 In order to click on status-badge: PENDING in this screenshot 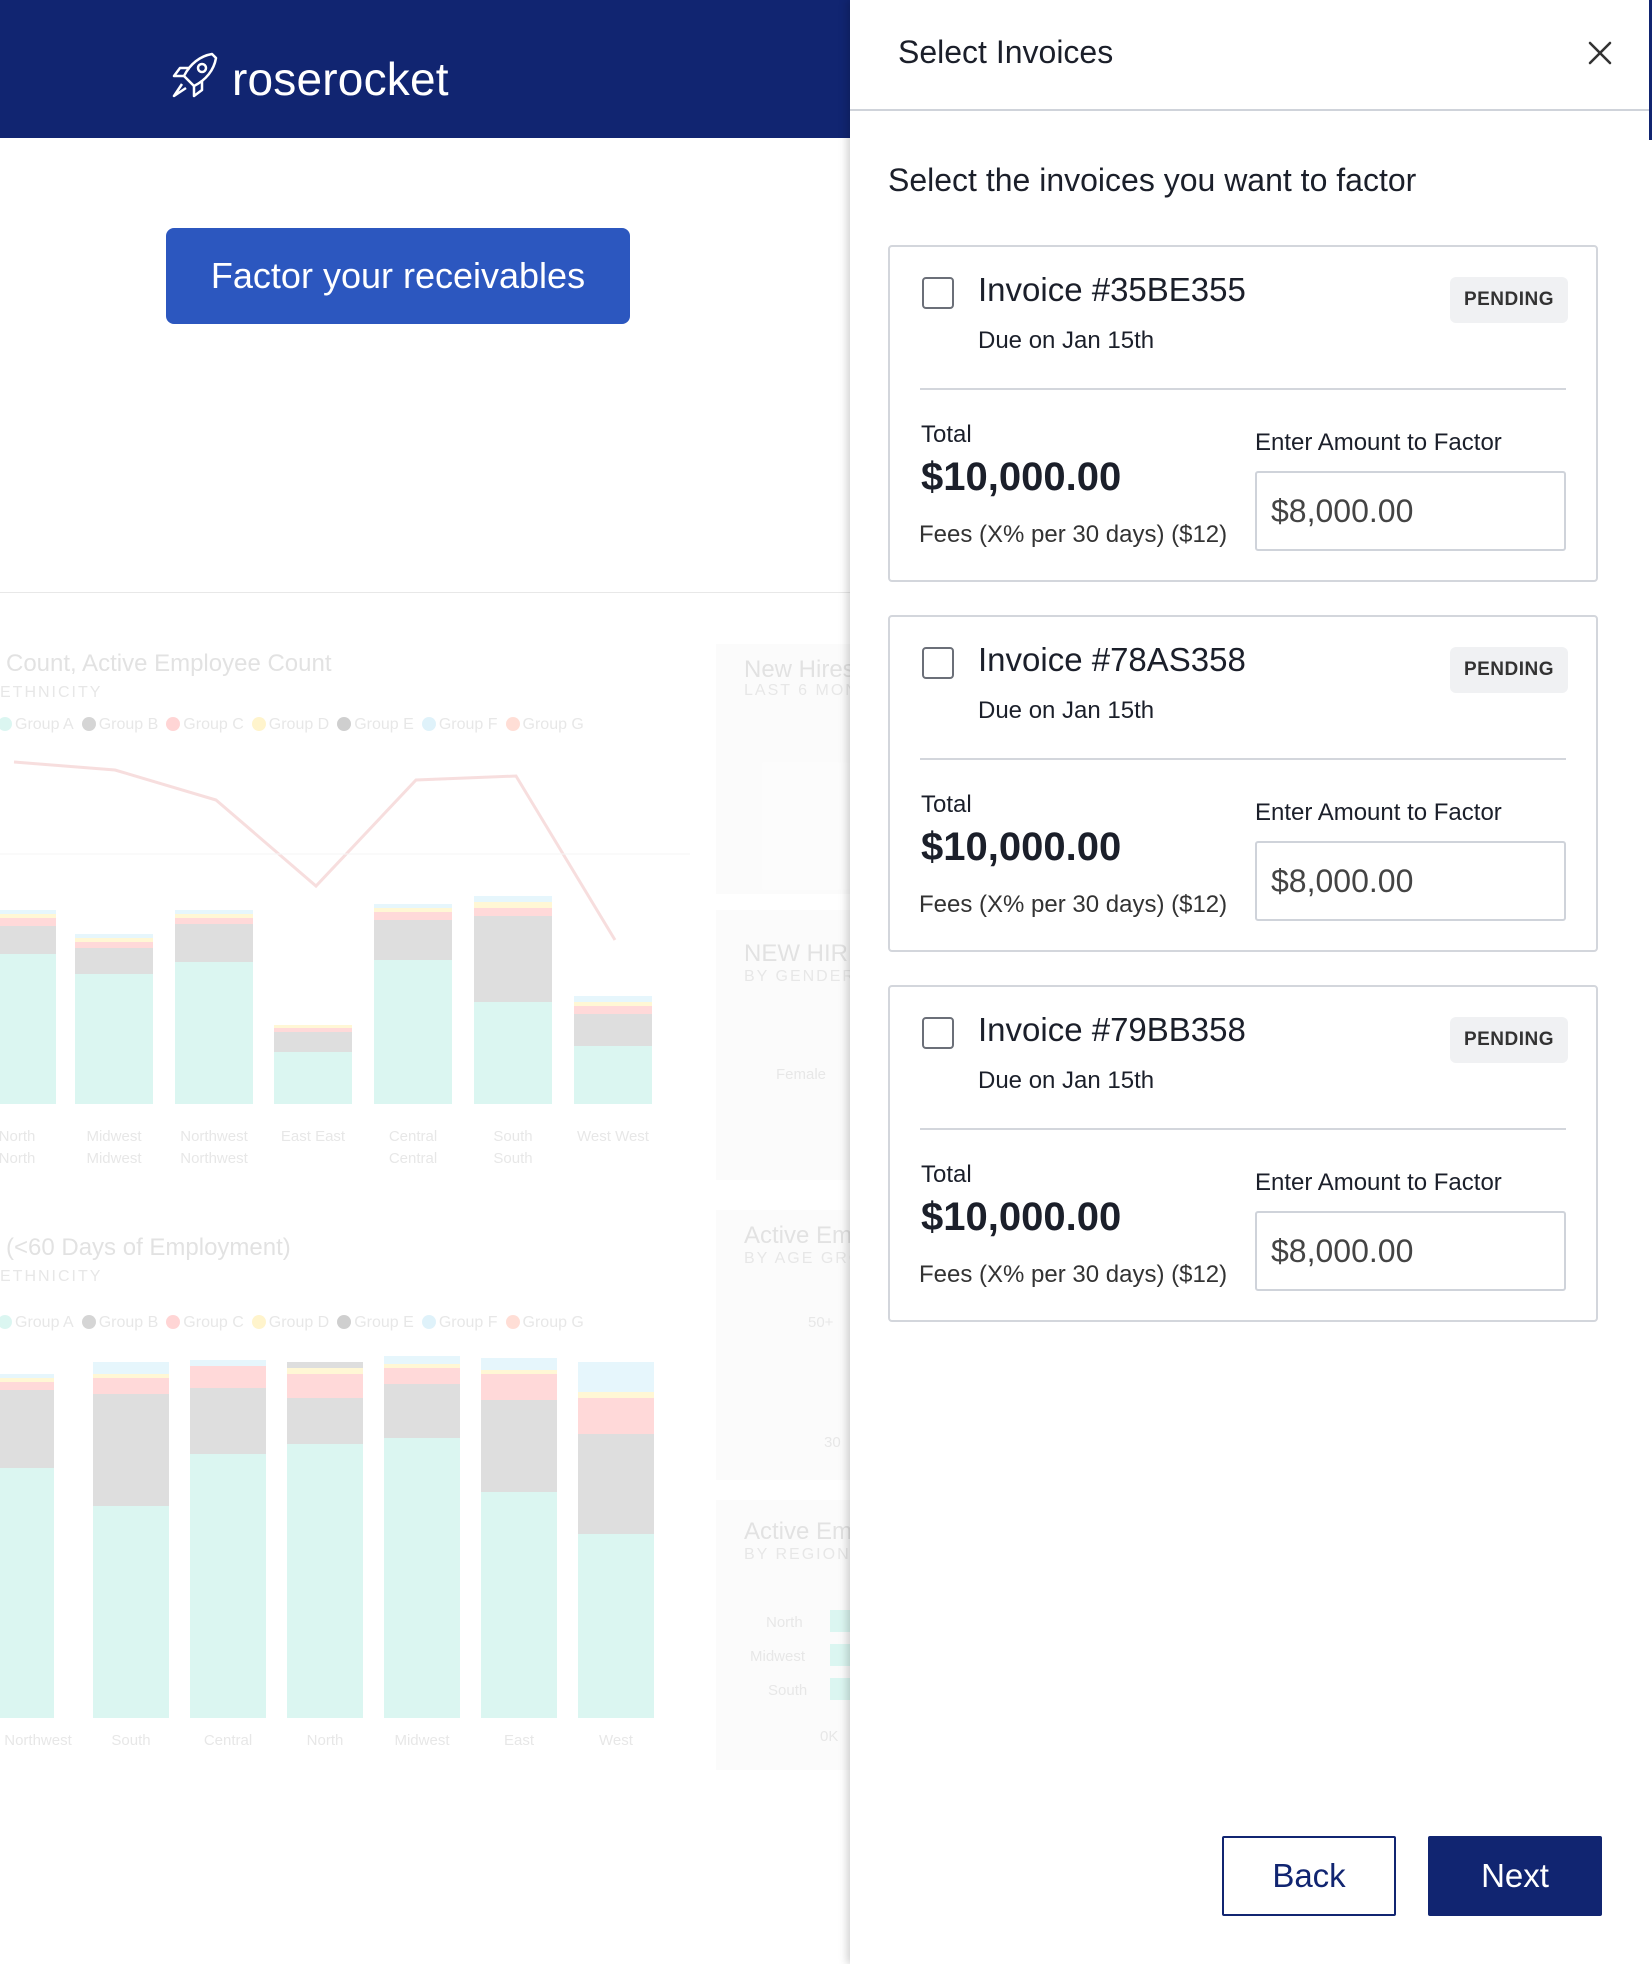, I will do `click(1509, 300)`.